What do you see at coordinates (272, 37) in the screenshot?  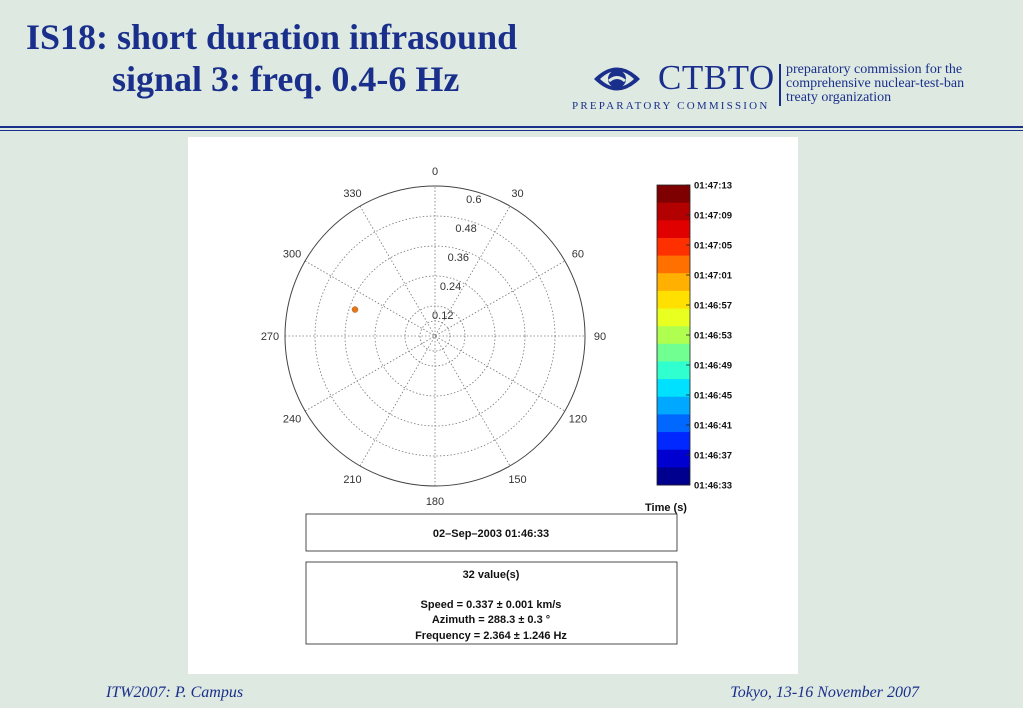 I see `title-line-1: IS18: short duration infrasound` at bounding box center [272, 37].